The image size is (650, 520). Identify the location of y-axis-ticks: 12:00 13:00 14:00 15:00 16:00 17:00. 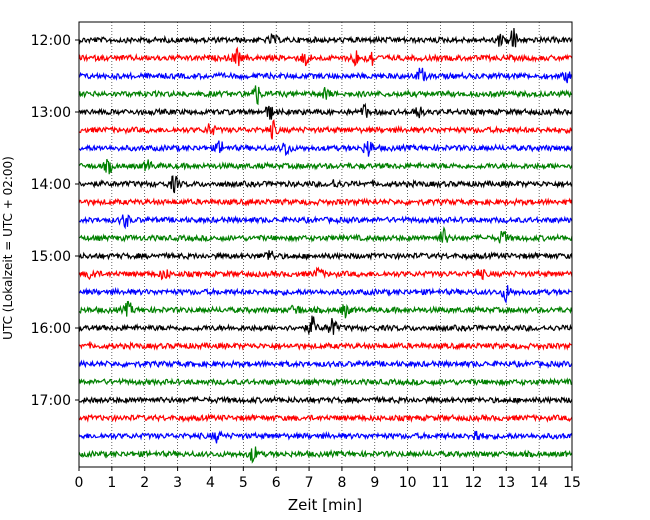
(55, 221).